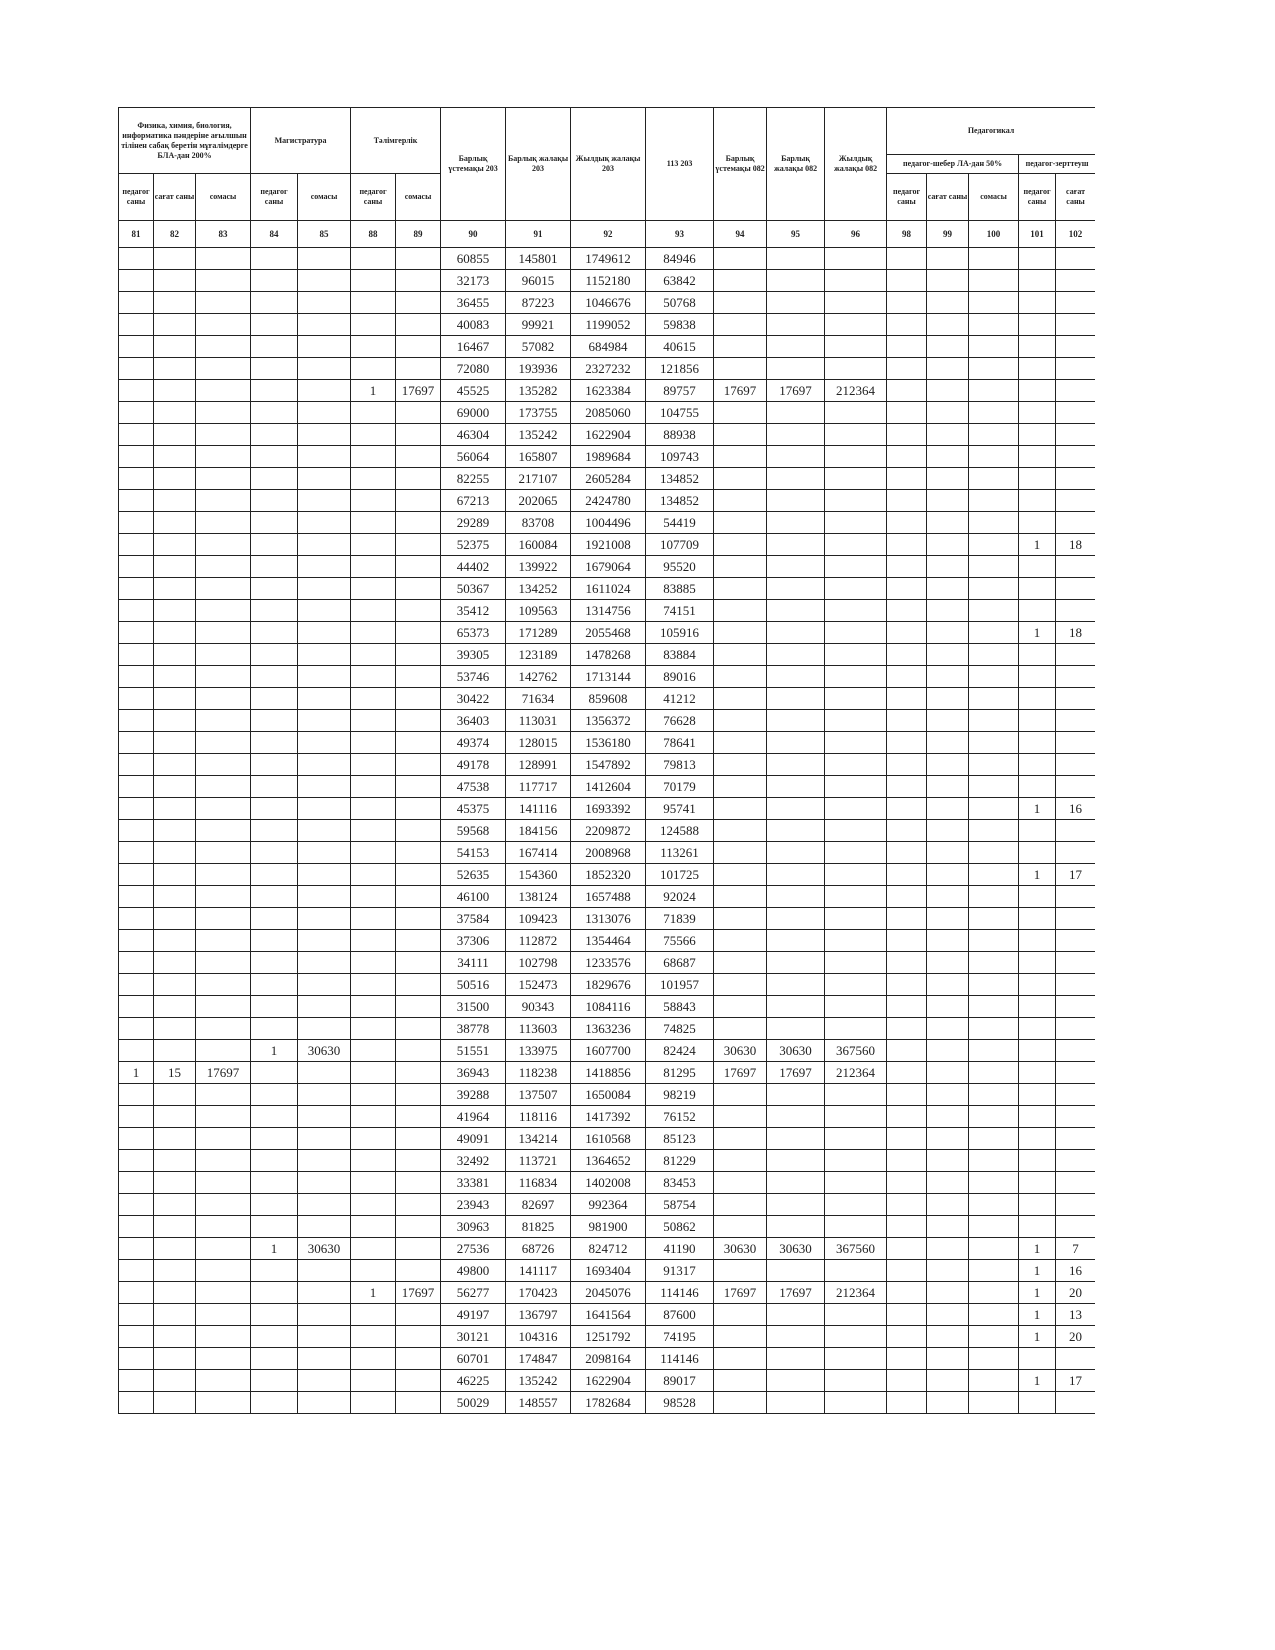  Describe the element at coordinates (796, 234) in the screenshot. I see `column-number: 95` at that location.